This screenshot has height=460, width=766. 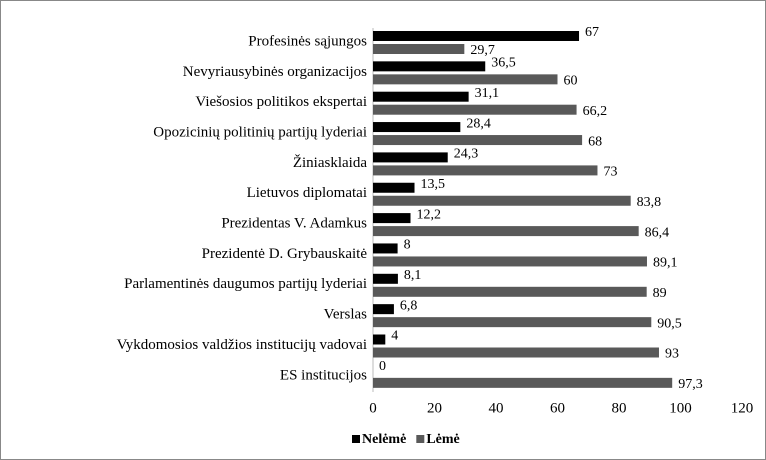 What do you see at coordinates (610, 172) in the screenshot?
I see `value-label: 73` at bounding box center [610, 172].